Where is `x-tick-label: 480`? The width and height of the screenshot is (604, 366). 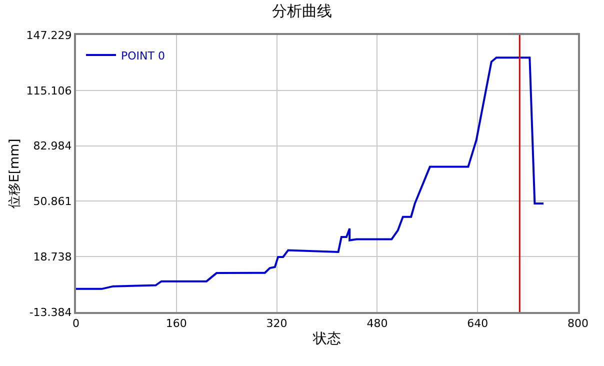
x-tick-label: 480 is located at coordinates (377, 323).